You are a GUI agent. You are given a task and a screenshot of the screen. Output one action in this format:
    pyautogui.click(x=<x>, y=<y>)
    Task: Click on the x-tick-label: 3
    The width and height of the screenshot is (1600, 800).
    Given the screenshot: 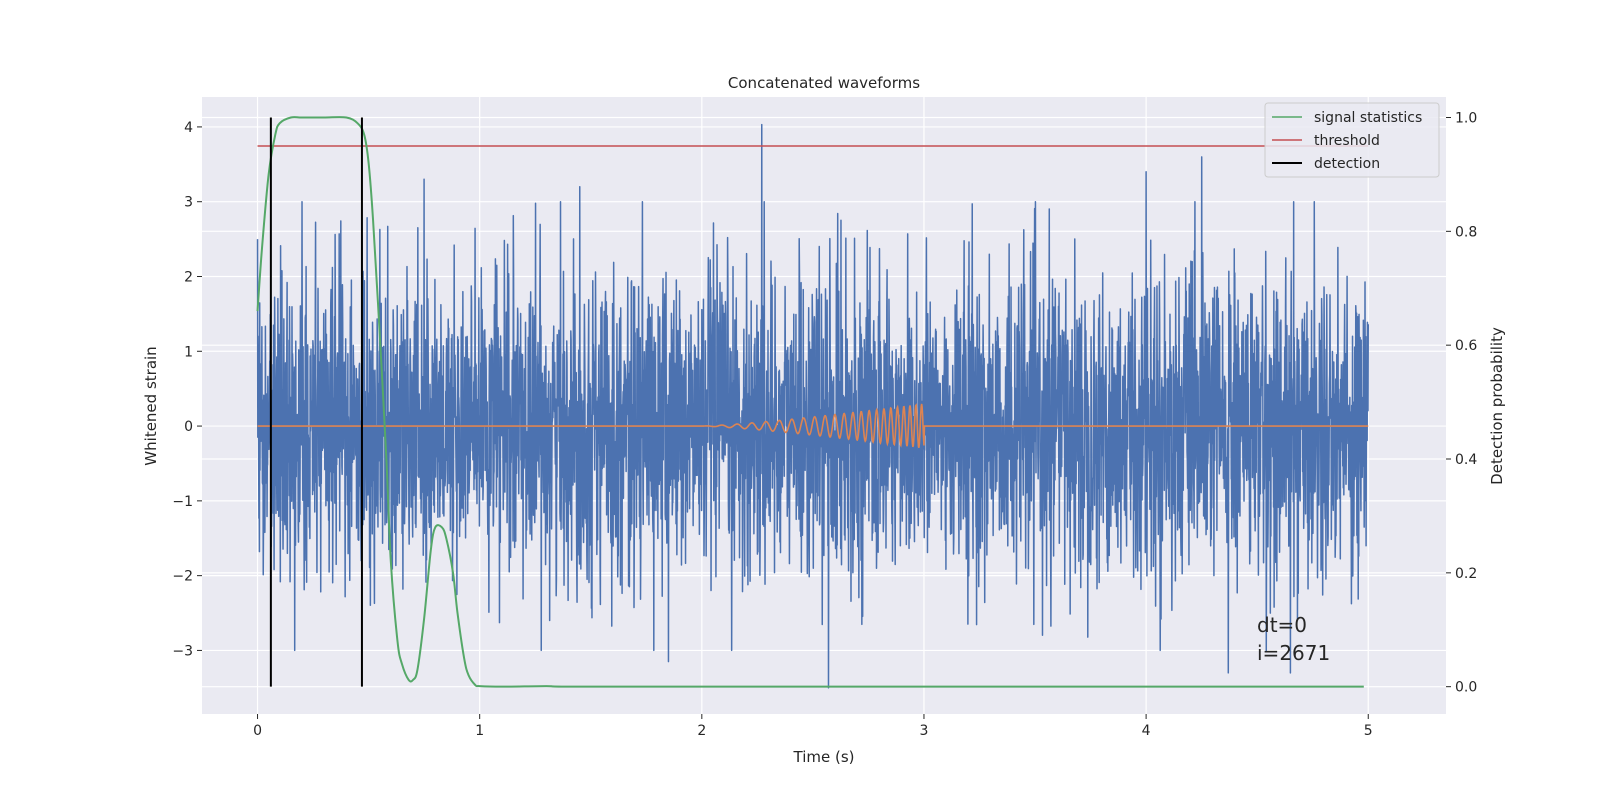 What is the action you would take?
    pyautogui.click(x=924, y=731)
    